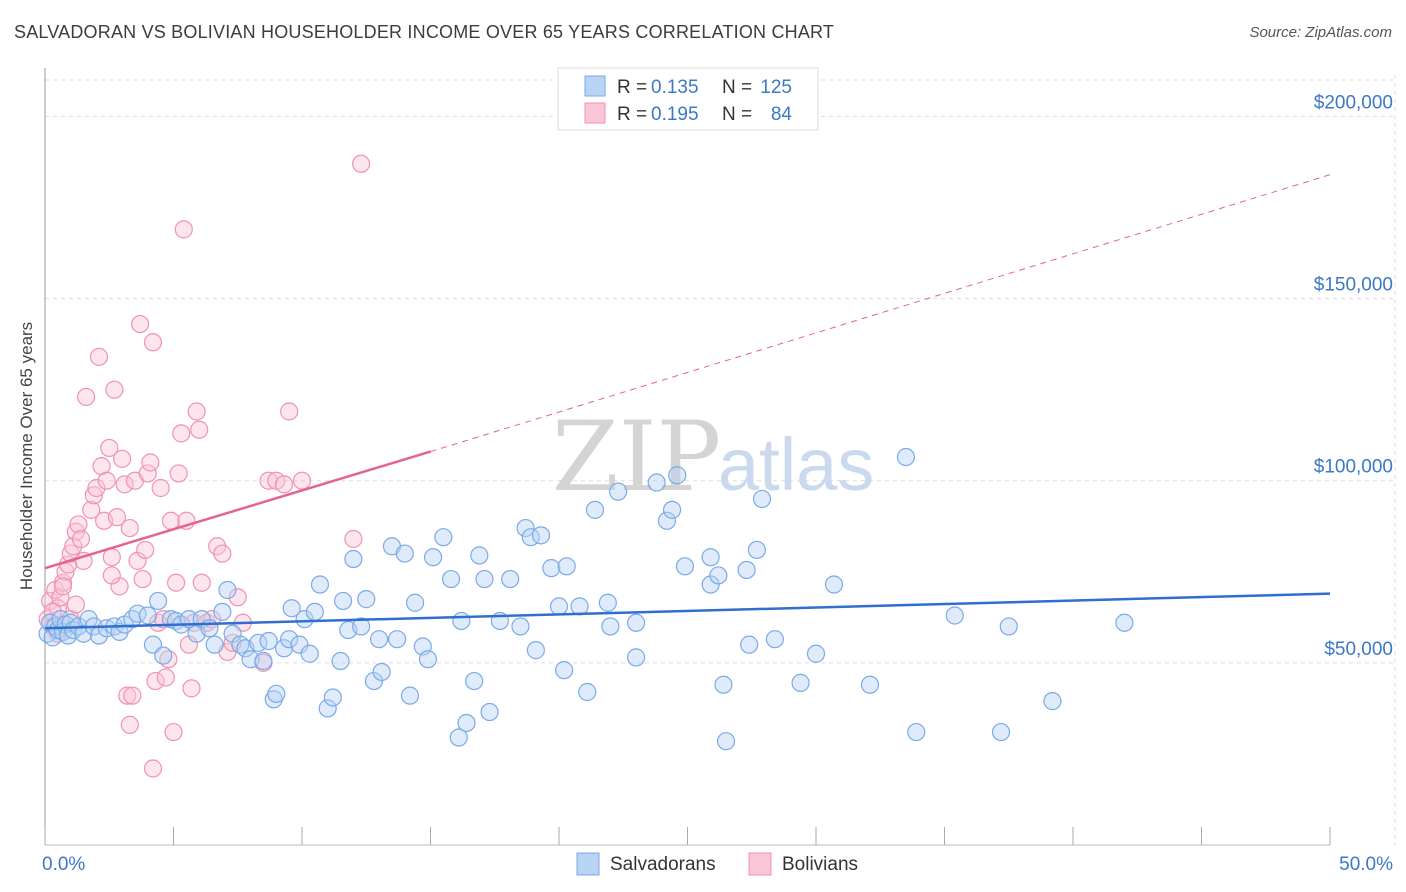 Image resolution: width=1406 pixels, height=892 pixels. What do you see at coordinates (1353, 102) in the screenshot?
I see `y-tick-label: $200,000` at bounding box center [1353, 102].